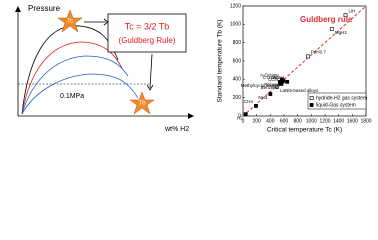 This screenshot has width=378, height=240. I want to click on x-tick-label: 600, so click(284, 121).